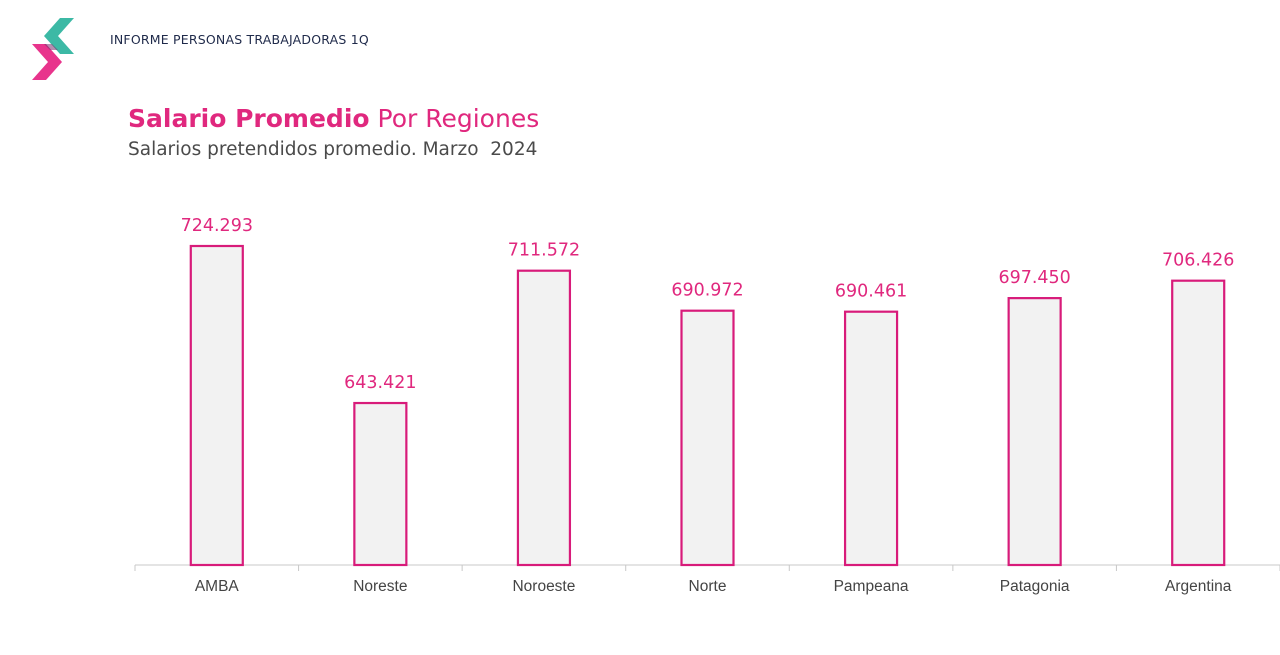 This screenshot has width=1280, height=655. What do you see at coordinates (454, 118) in the screenshot?
I see `chart-title-rest: Por Regiones` at bounding box center [454, 118].